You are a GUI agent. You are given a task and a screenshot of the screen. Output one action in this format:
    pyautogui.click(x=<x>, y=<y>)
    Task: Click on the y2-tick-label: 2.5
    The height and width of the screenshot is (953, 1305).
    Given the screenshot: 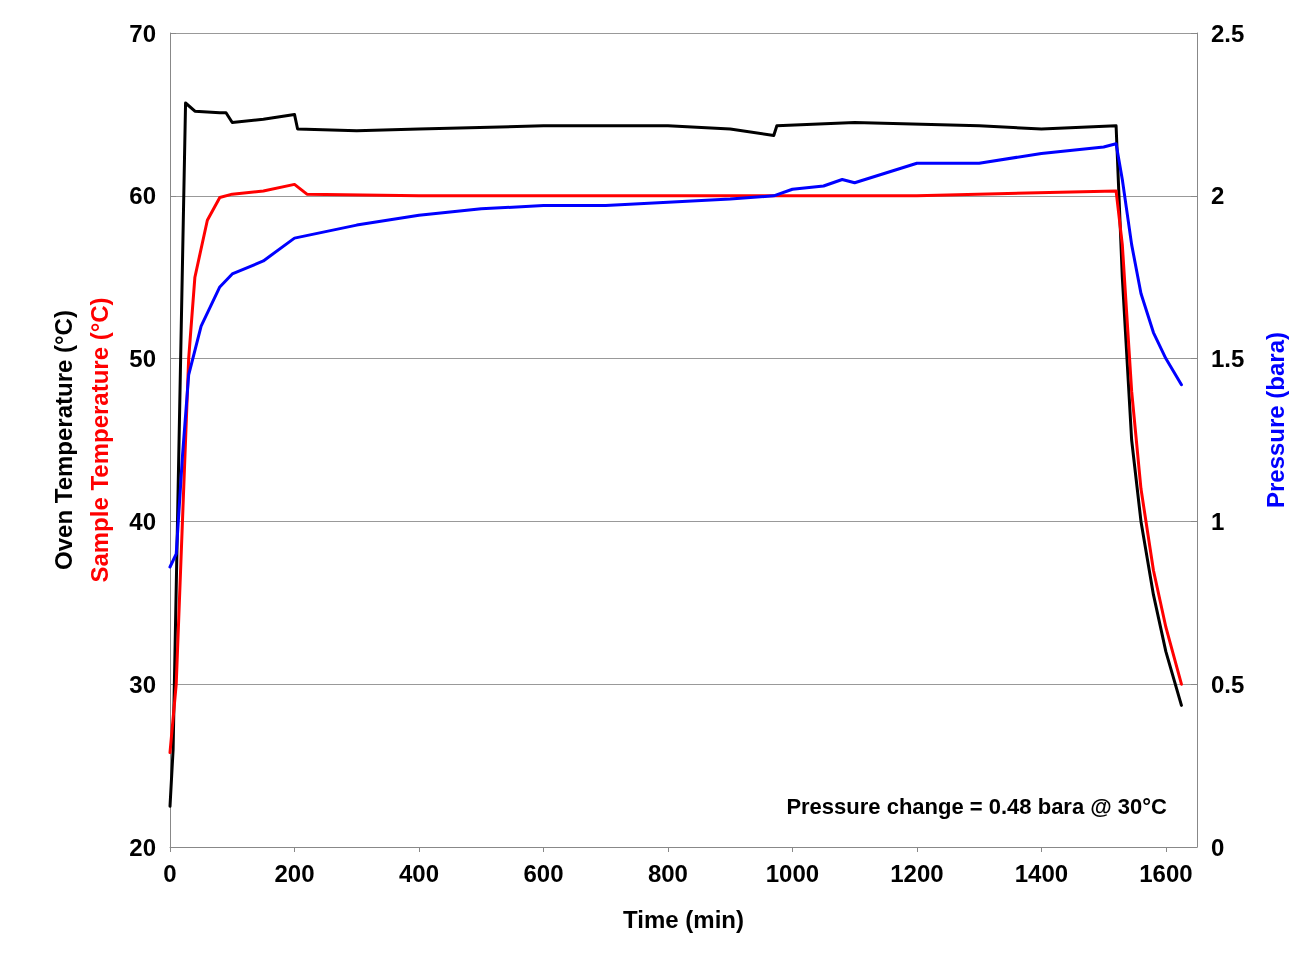 What is the action you would take?
    pyautogui.click(x=1228, y=33)
    